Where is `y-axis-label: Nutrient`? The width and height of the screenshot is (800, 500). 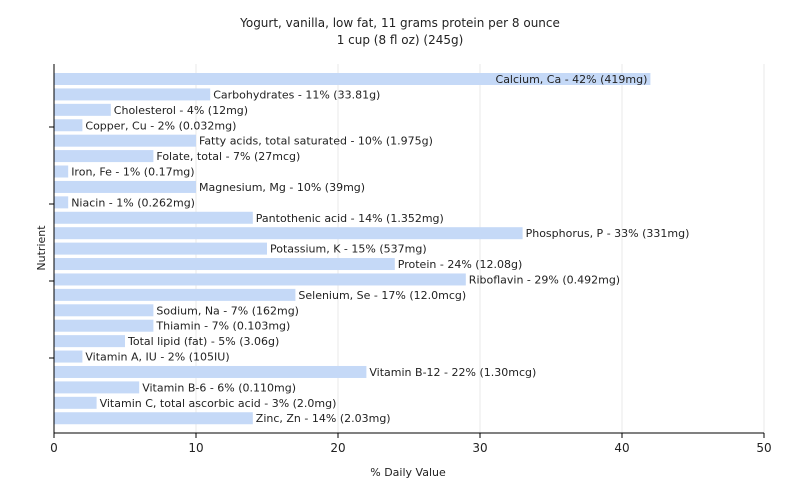 y-axis-label: Nutrient is located at coordinates (41, 248).